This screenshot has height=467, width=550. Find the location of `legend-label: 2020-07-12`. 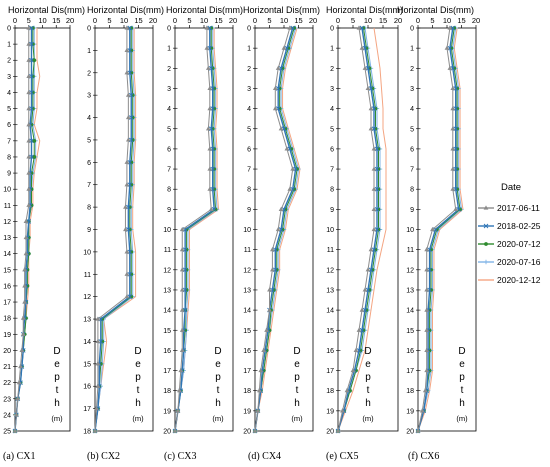

legend-label: 2020-07-12 is located at coordinates (519, 244).